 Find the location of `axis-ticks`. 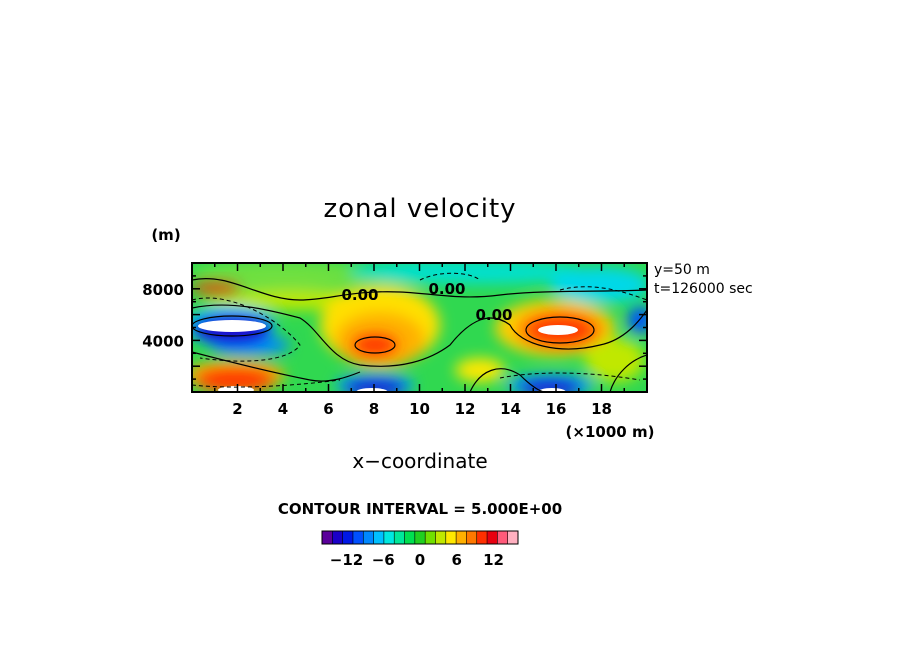

axis-ticks is located at coordinates (419, 327).